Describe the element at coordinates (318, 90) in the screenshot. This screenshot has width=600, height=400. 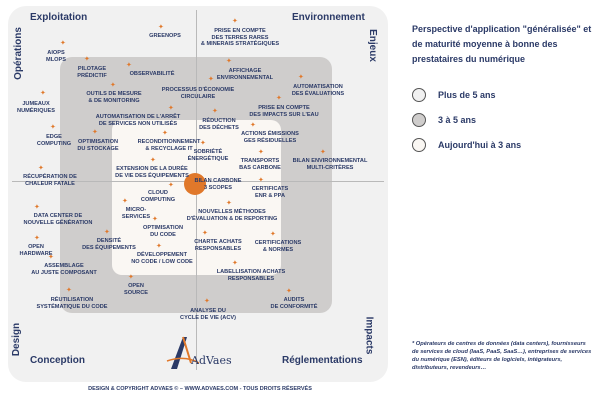
I see `diagram-item: AUTOMATISATION DES ÉVALUATIONS` at that location.